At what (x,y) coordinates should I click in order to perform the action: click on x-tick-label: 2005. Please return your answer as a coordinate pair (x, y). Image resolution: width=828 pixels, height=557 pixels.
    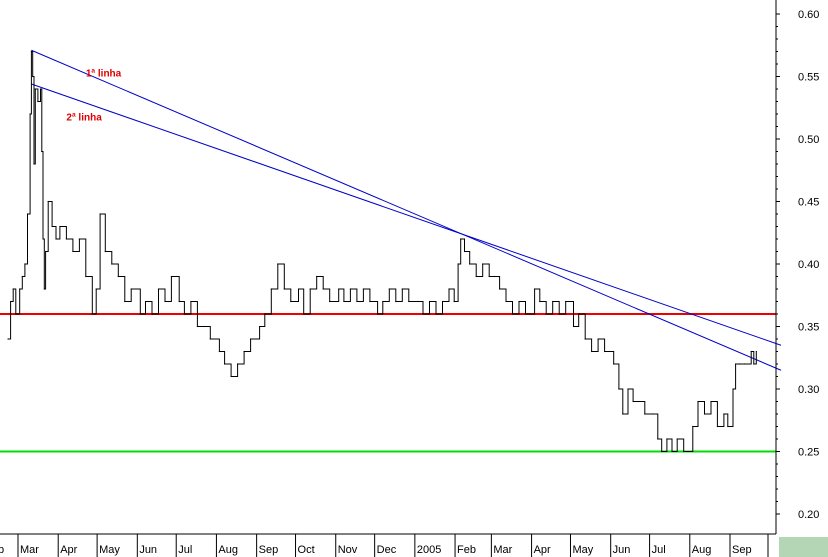
    Looking at the image, I should click on (429, 550).